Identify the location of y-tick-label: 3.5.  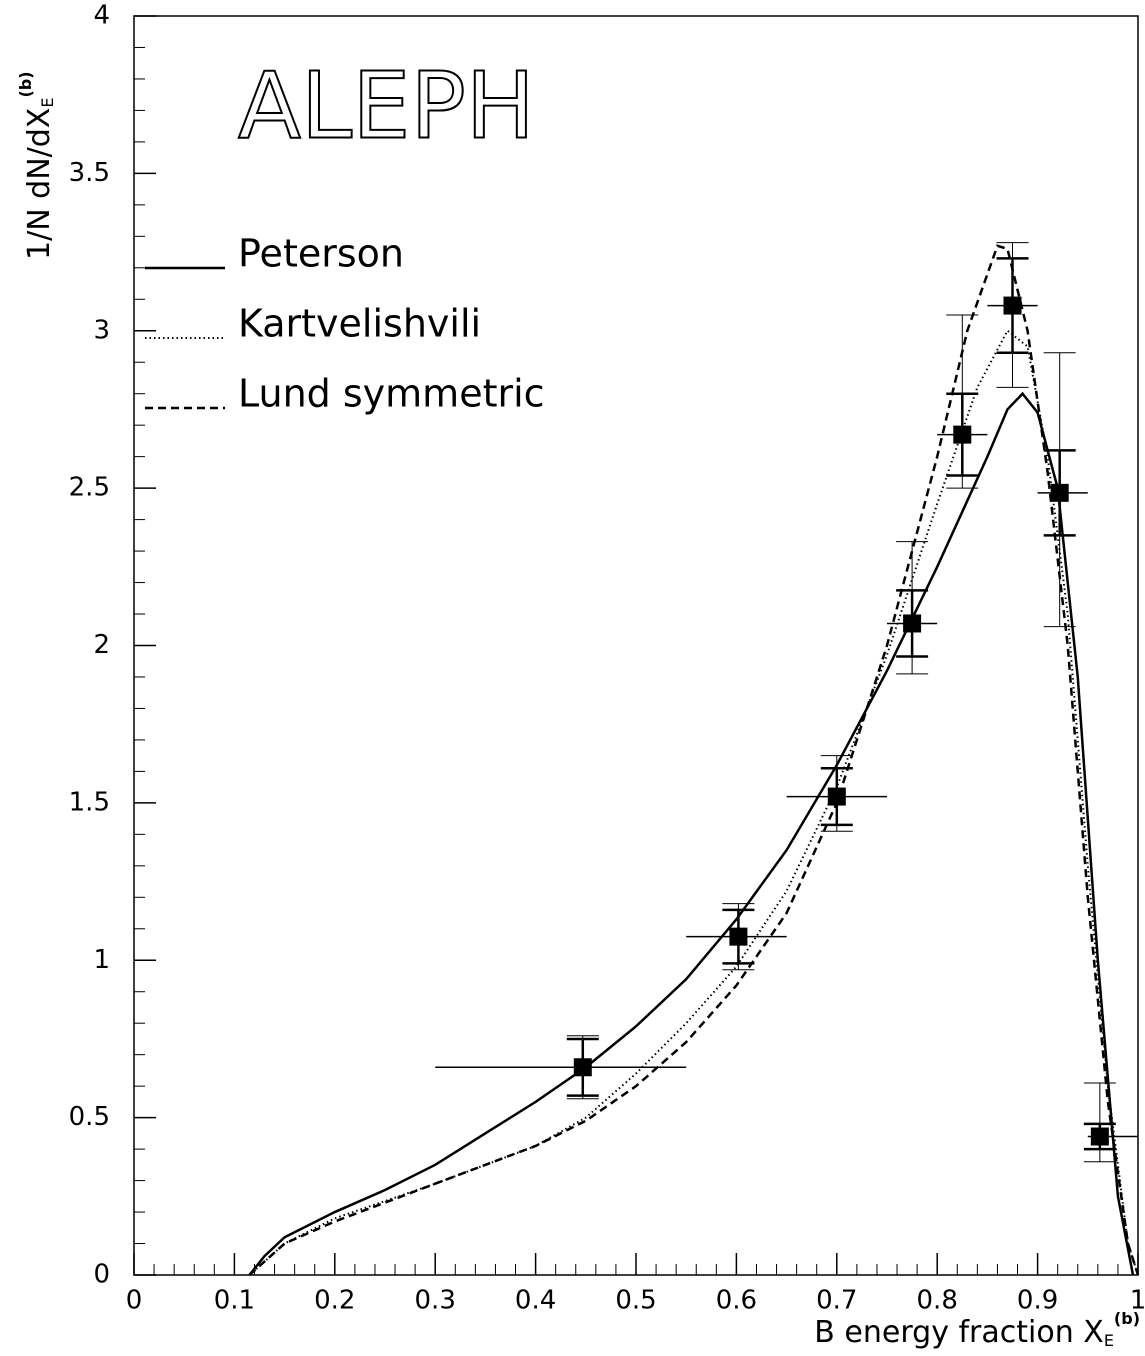
(89, 173).